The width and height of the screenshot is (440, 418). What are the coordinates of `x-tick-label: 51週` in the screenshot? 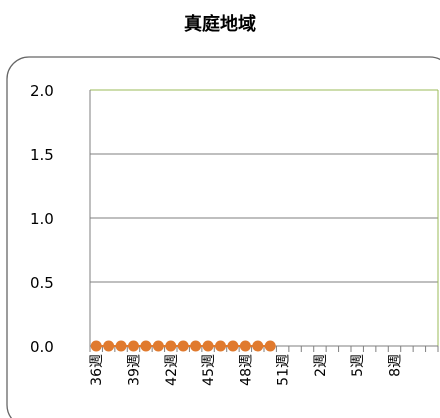 It's located at (284, 370).